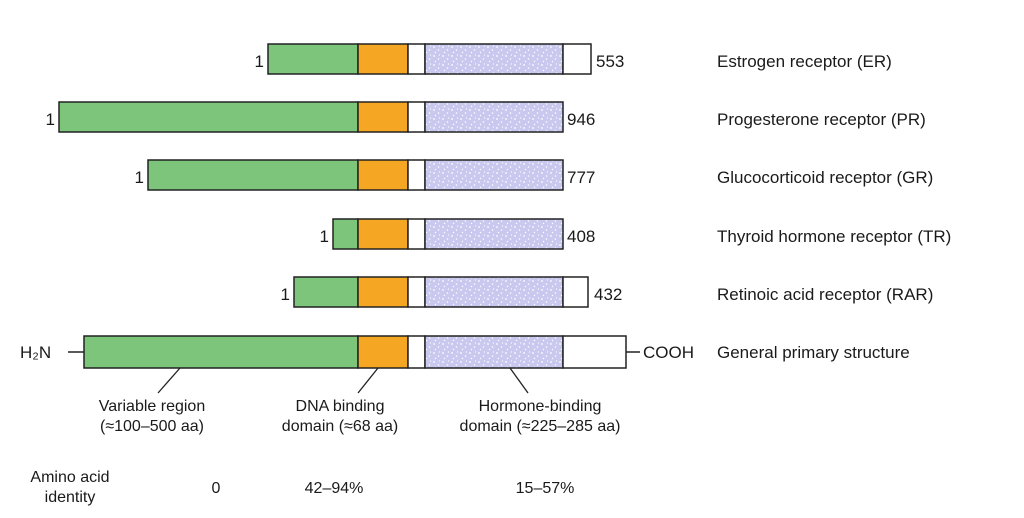 This screenshot has width=1024, height=518. I want to click on er-tail-segment, so click(577, 59).